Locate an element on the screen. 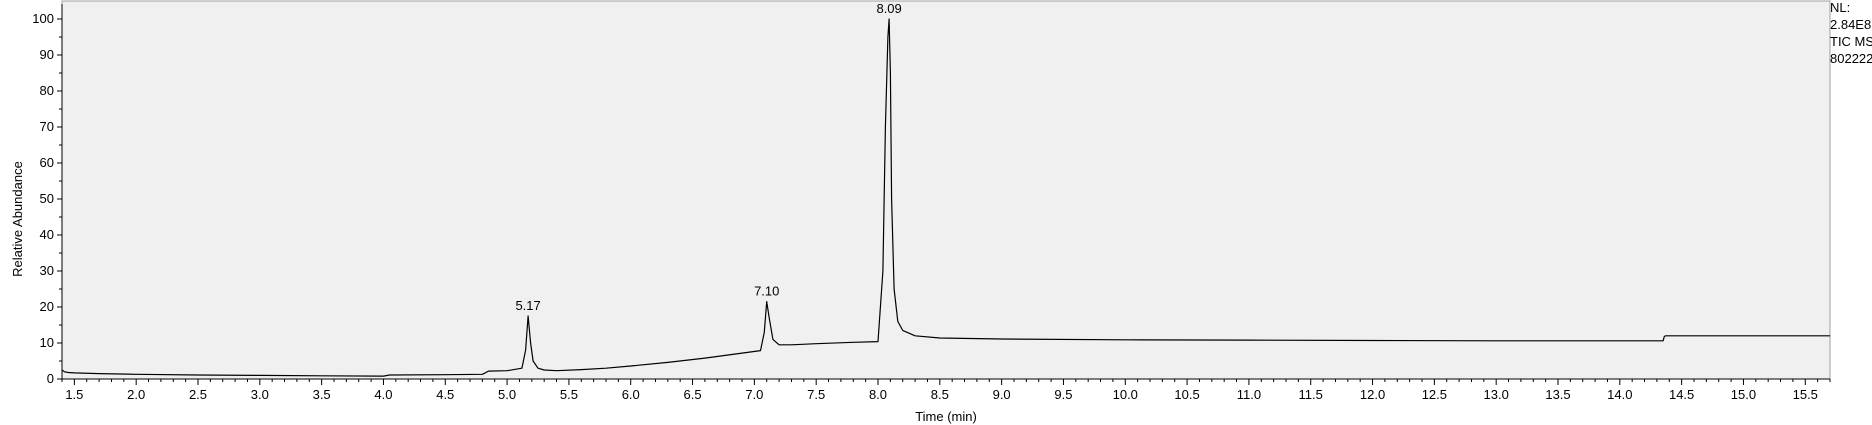 The image size is (1872, 425). info-panel: NL: 2.84E8 TIC MS 802222 is located at coordinates (1851, 33).